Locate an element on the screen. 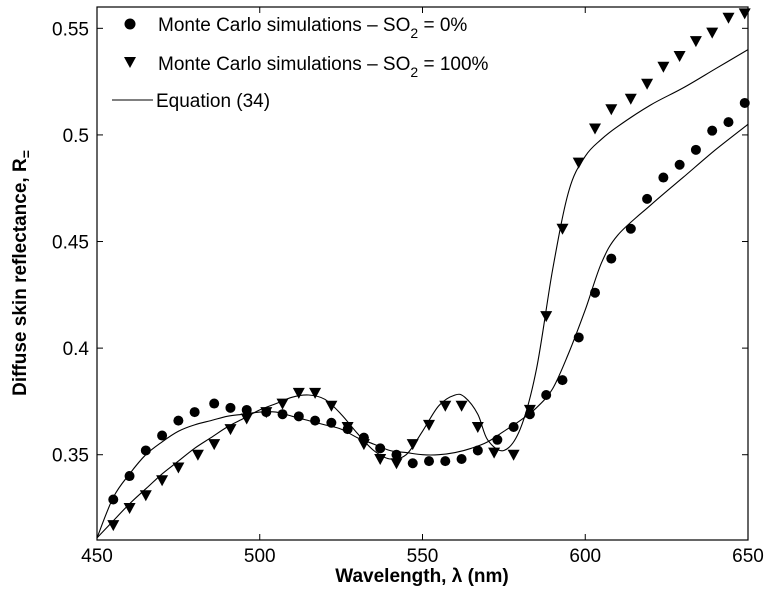 Image resolution: width=768 pixels, height=589 pixels. x-tick-label: 550 is located at coordinates (423, 556).